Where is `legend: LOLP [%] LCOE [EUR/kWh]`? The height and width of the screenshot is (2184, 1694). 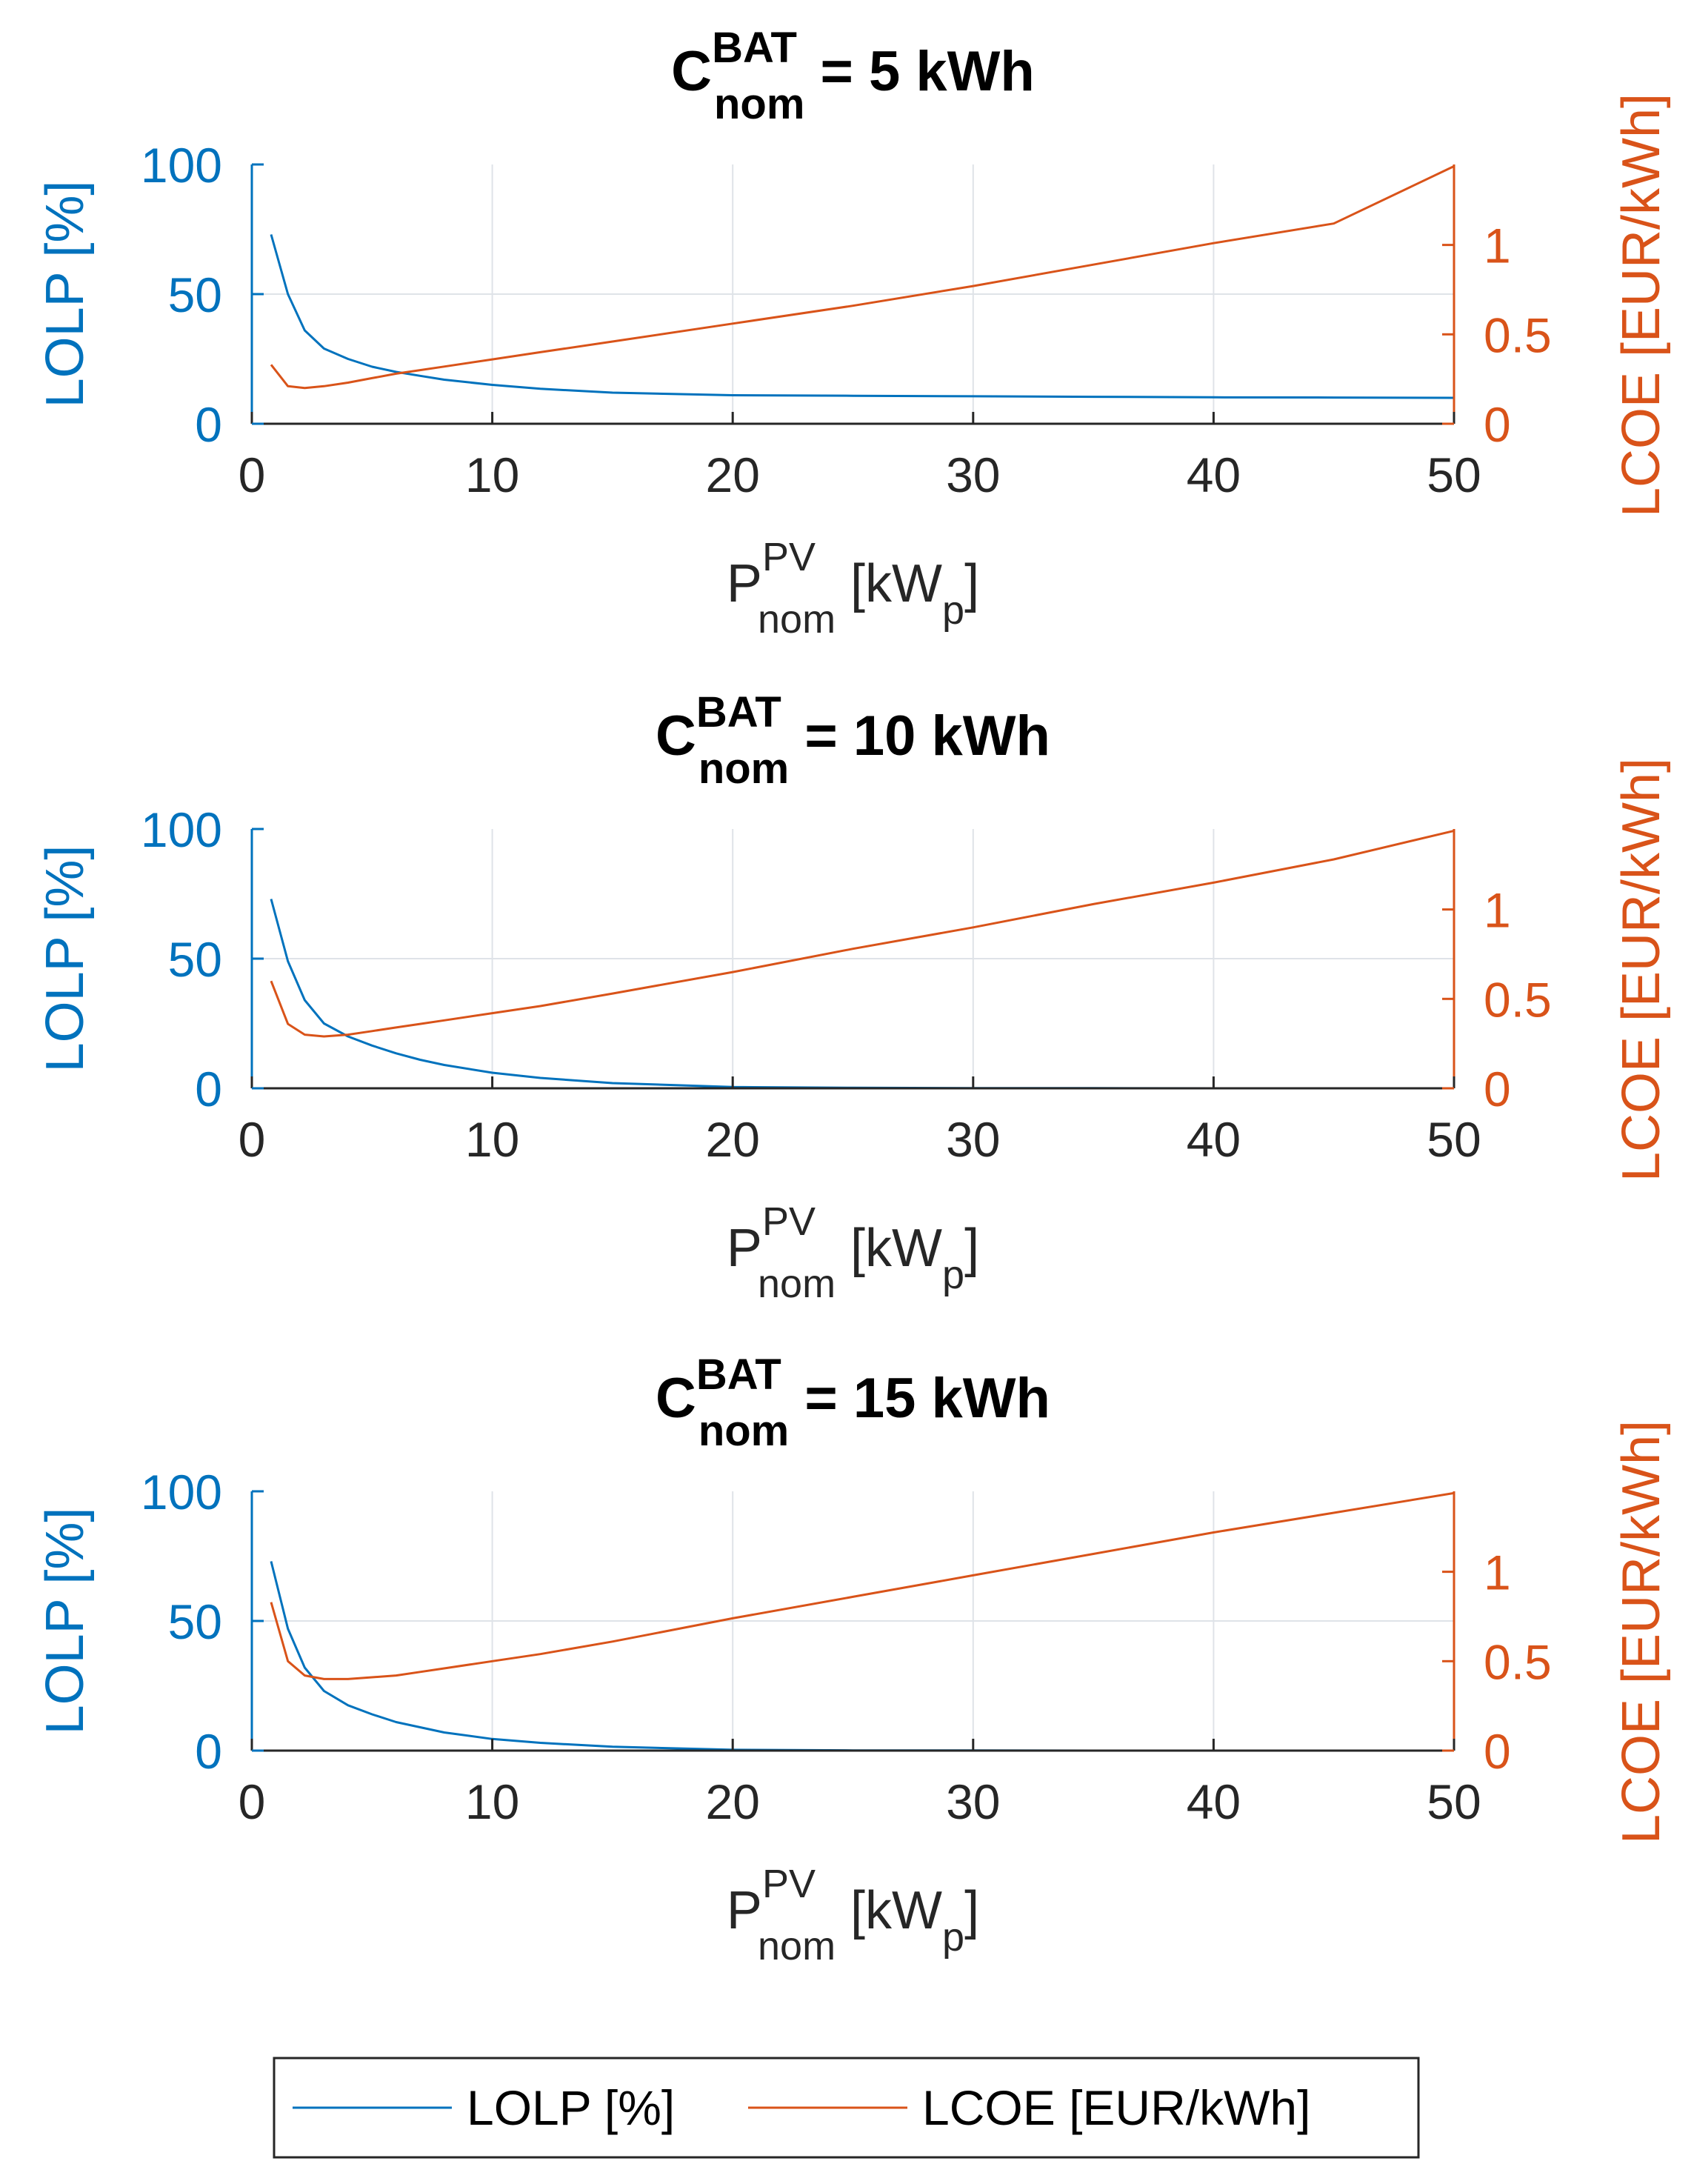 legend: LOLP [%] LCOE [EUR/kWh] is located at coordinates (846, 2108).